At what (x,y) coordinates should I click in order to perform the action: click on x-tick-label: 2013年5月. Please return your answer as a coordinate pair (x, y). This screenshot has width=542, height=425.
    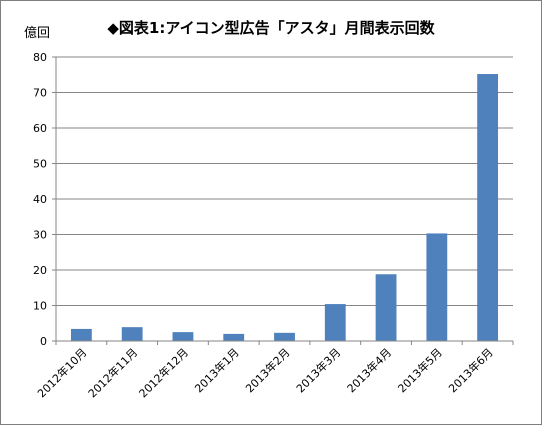
    Looking at the image, I should click on (420, 370).